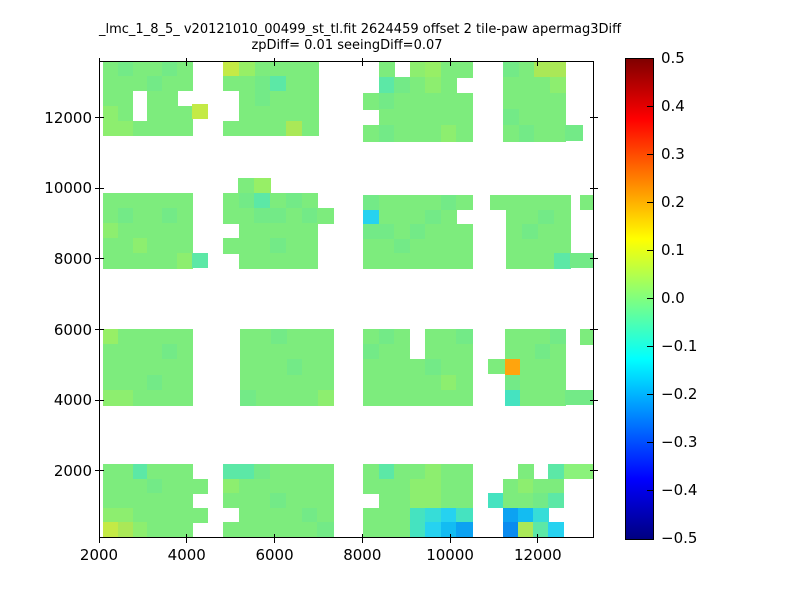  Describe the element at coordinates (639, 299) in the screenshot. I see `colorbar` at that location.